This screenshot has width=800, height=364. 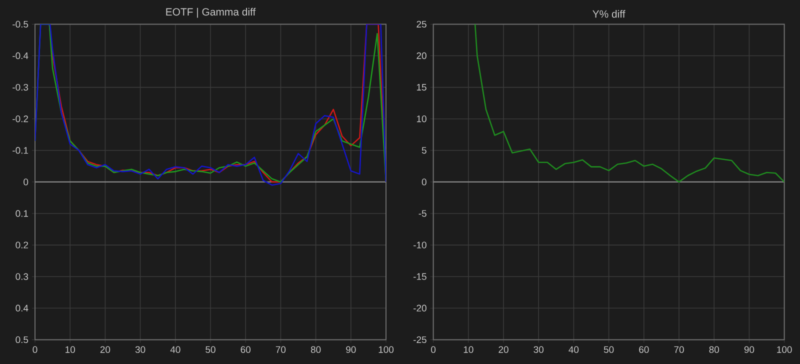 What do you see at coordinates (420, 340) in the screenshot?
I see `y-tick-label: -25` at bounding box center [420, 340].